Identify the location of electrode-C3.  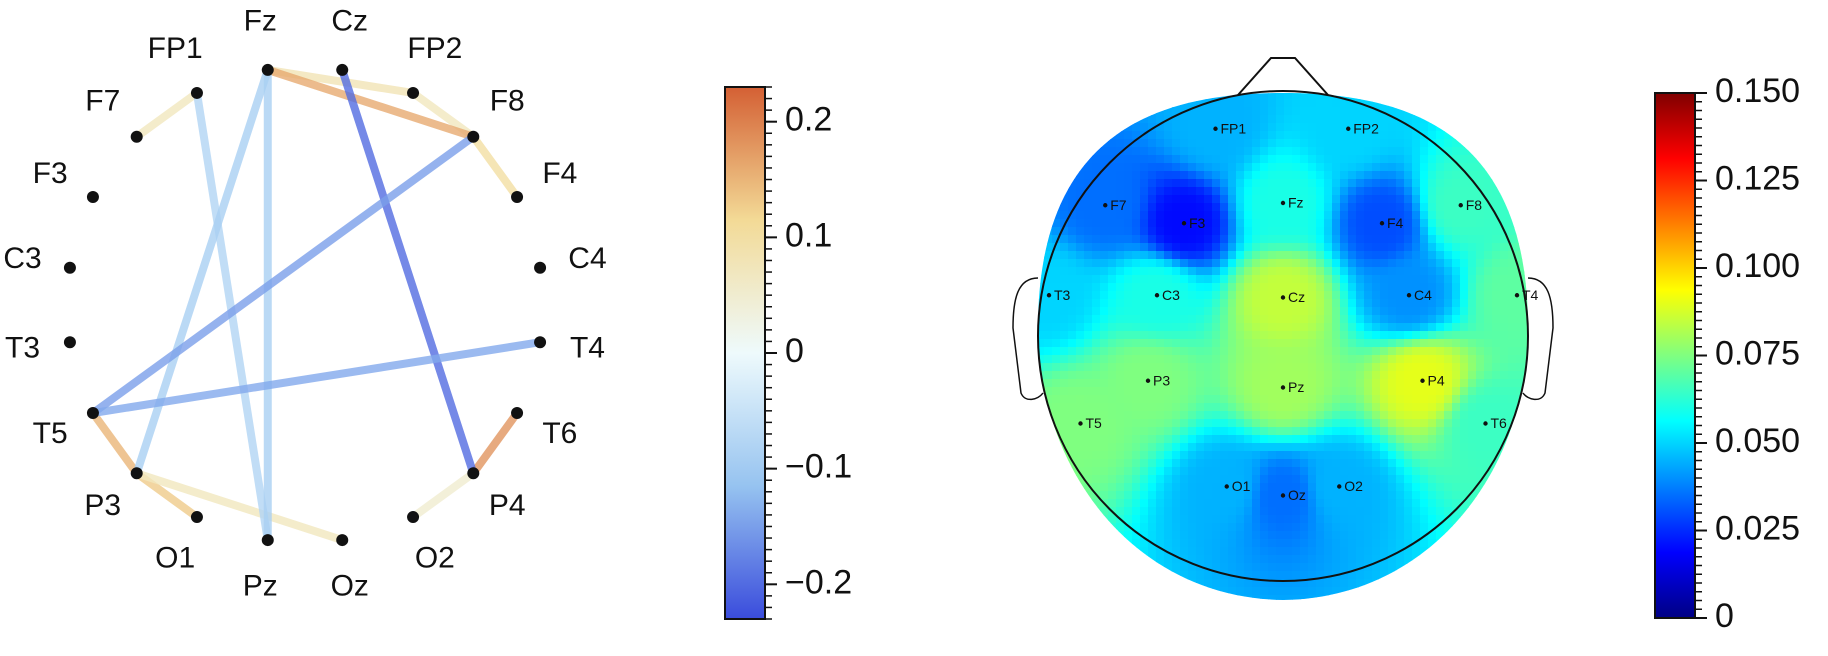
(1157, 295).